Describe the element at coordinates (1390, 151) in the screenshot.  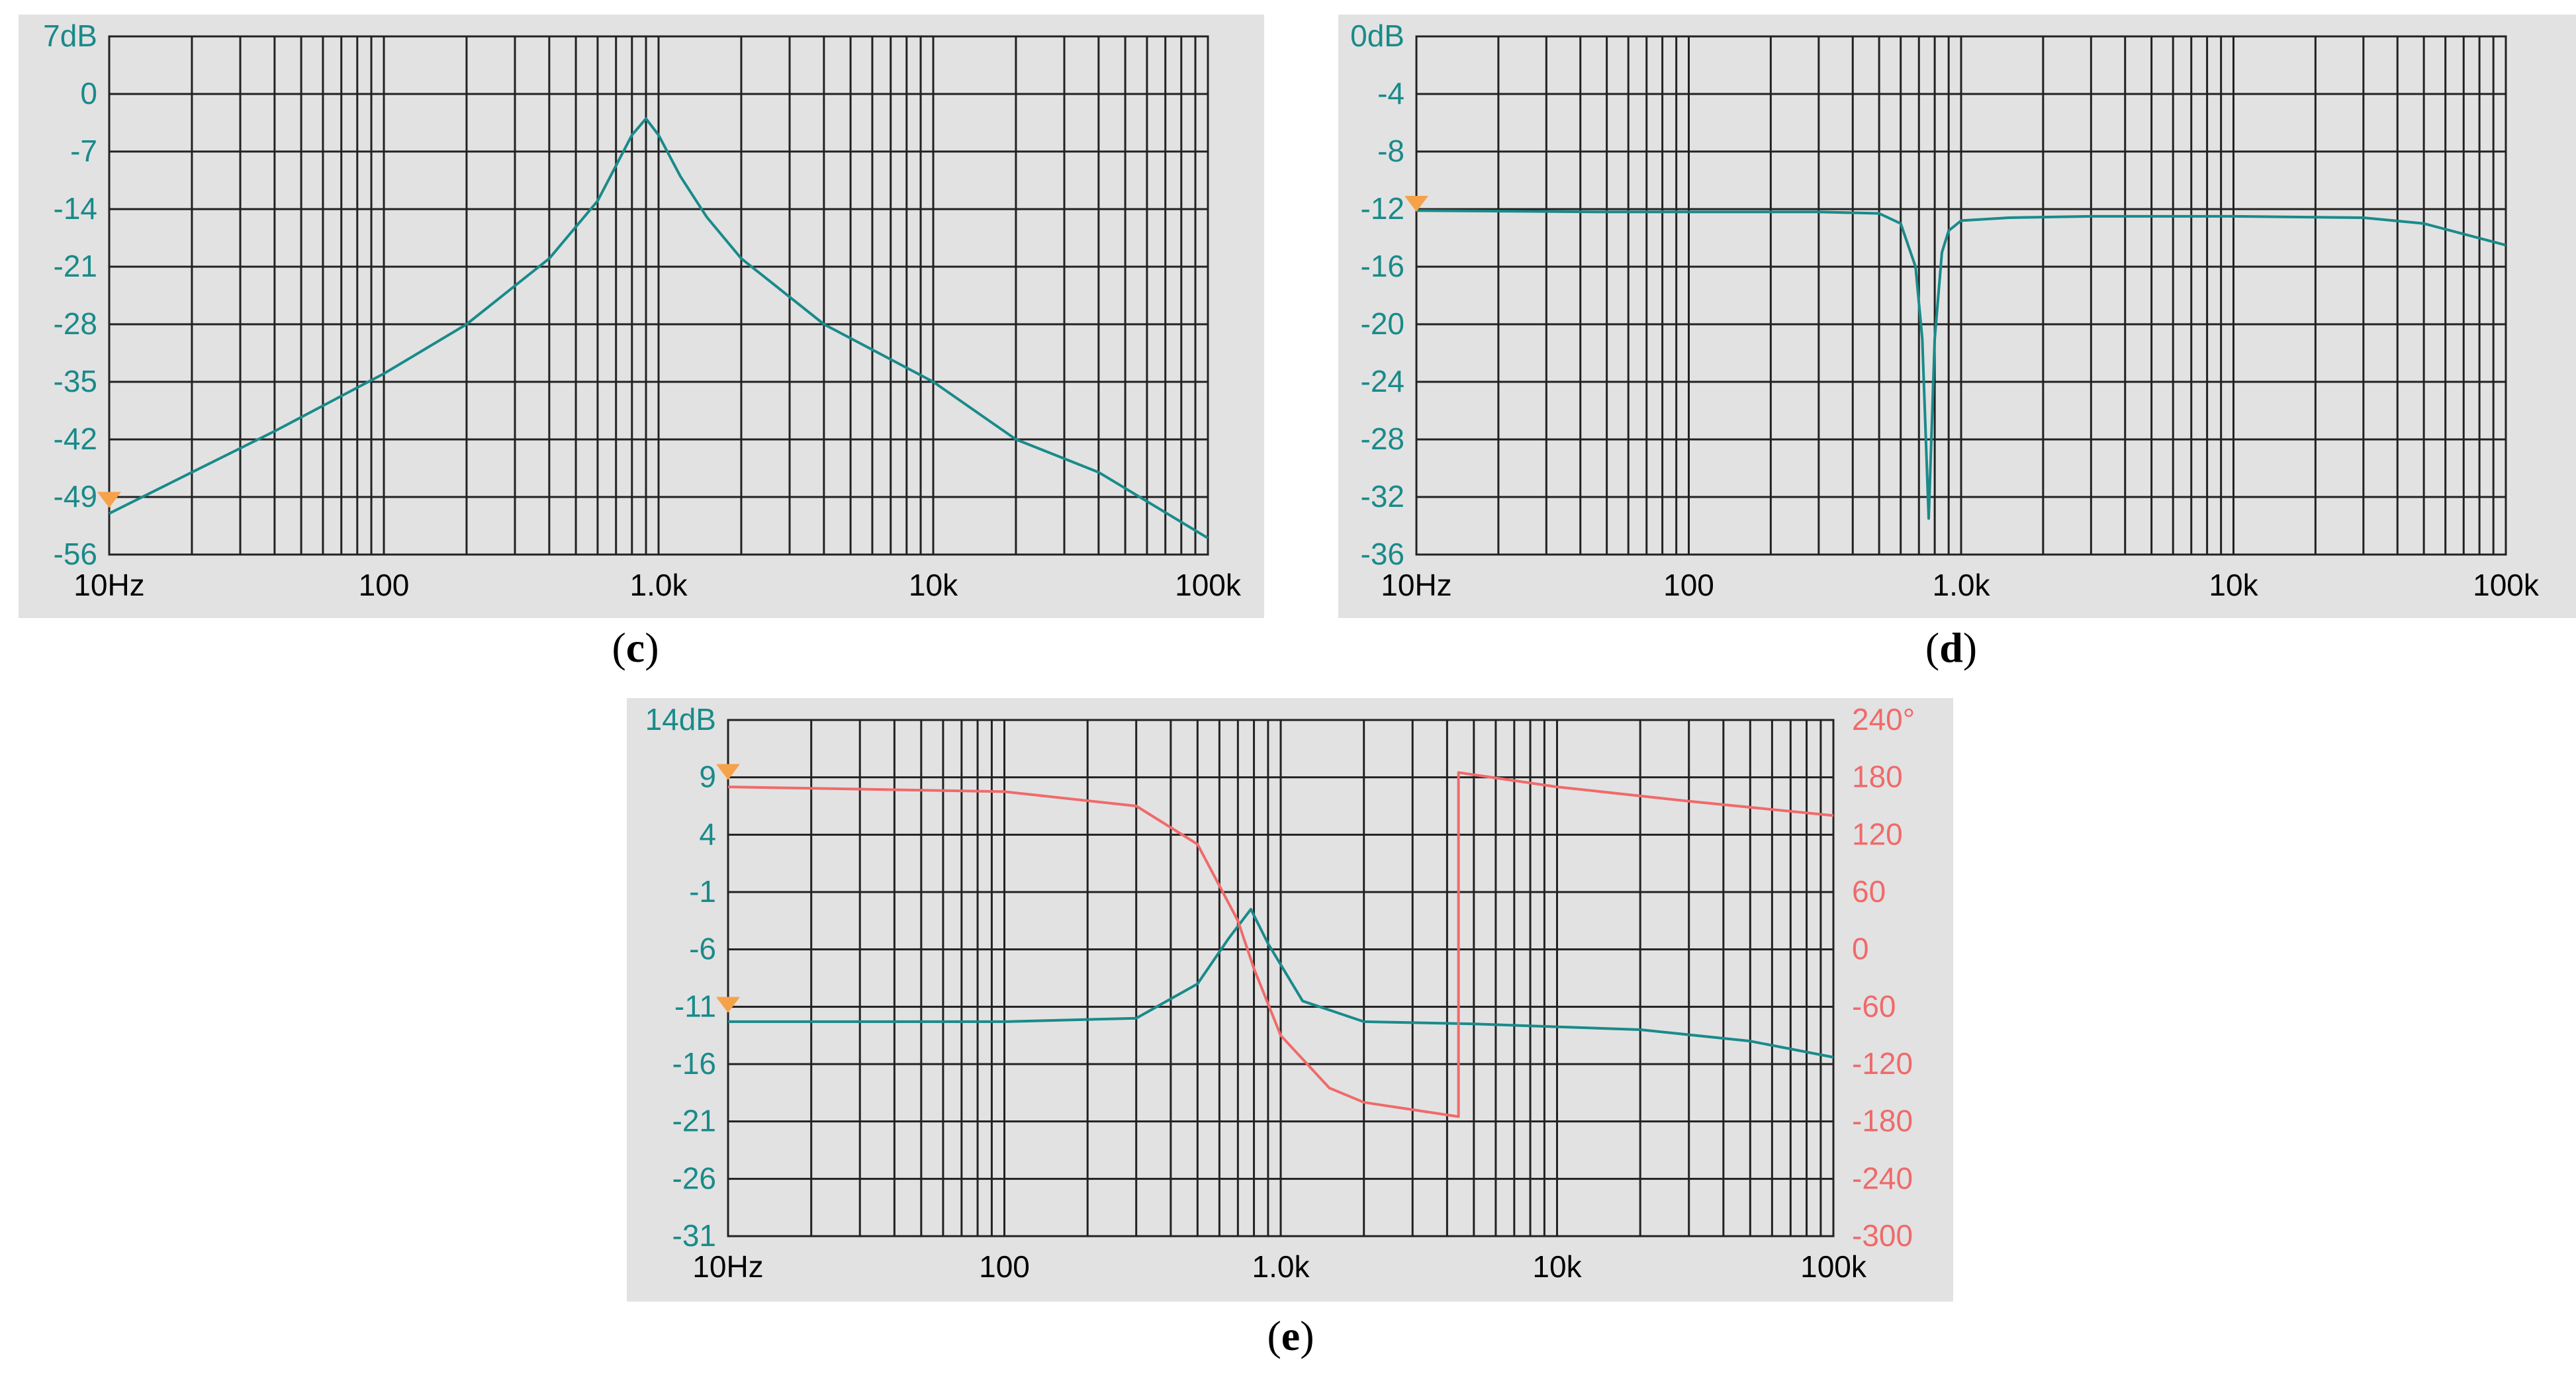
I see `y-tick-label: -8` at that location.